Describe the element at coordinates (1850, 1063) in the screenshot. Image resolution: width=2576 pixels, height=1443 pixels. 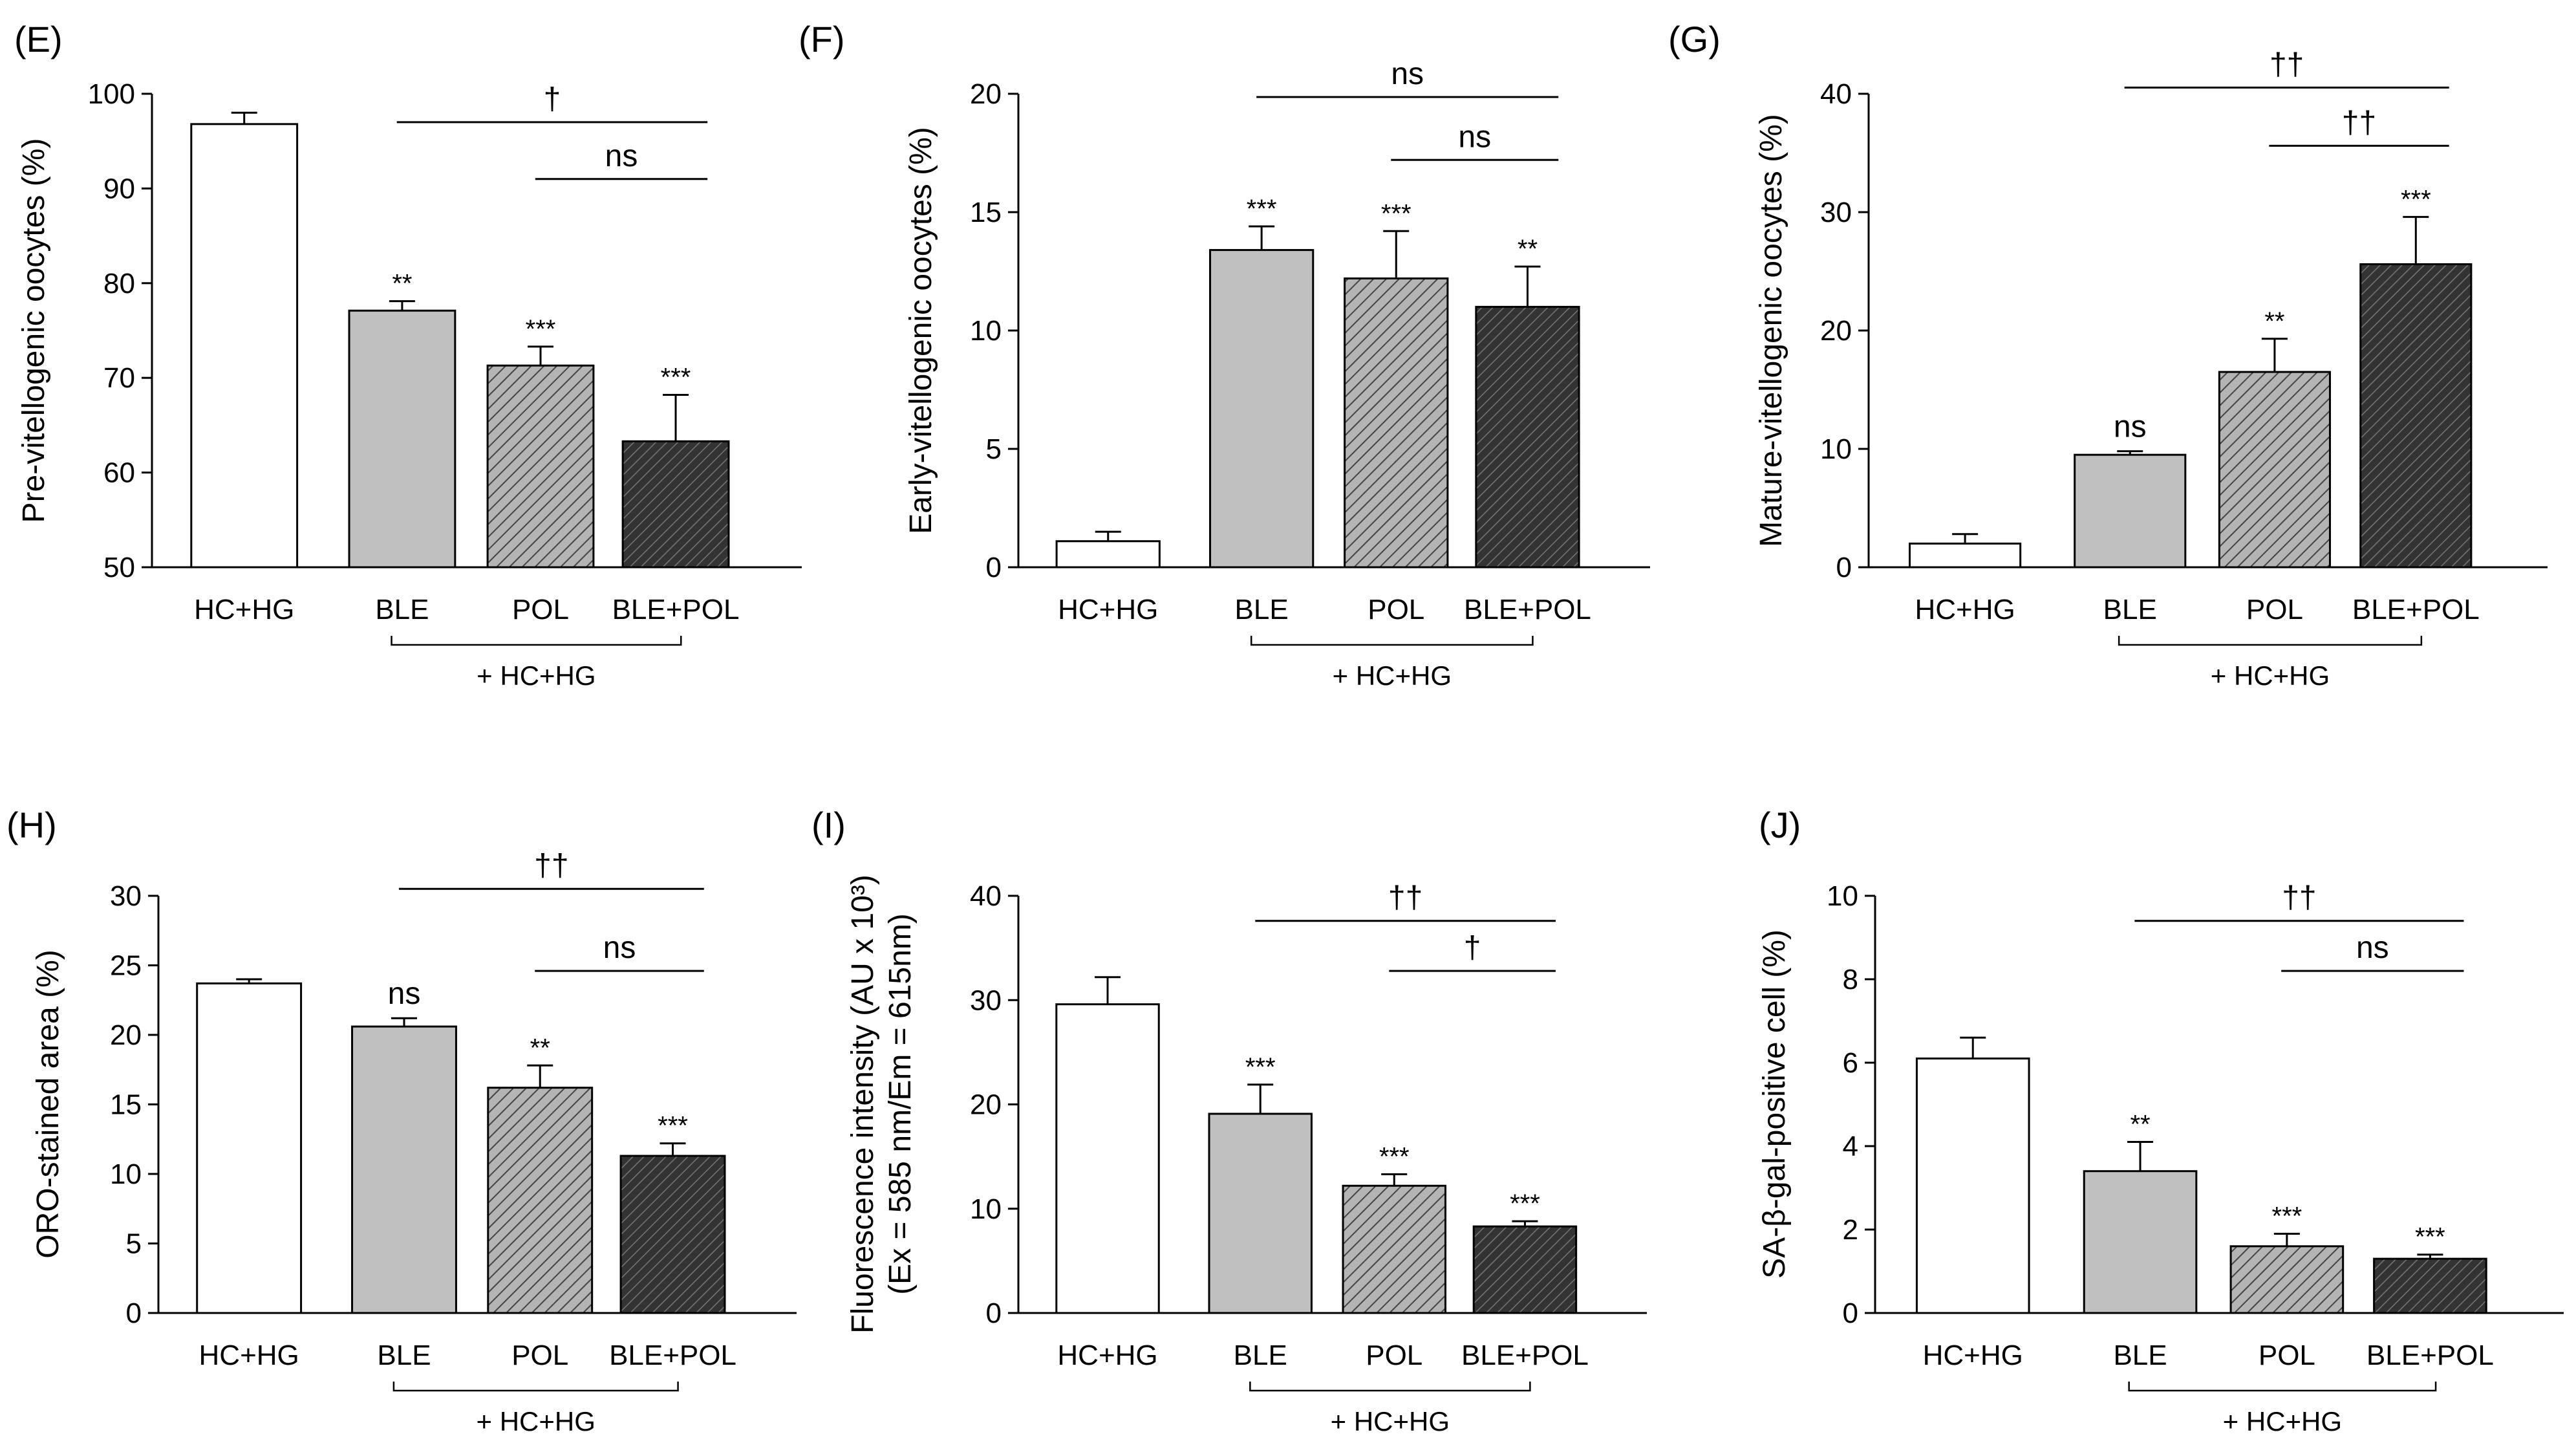
I see `y-tick-label: 6` at that location.